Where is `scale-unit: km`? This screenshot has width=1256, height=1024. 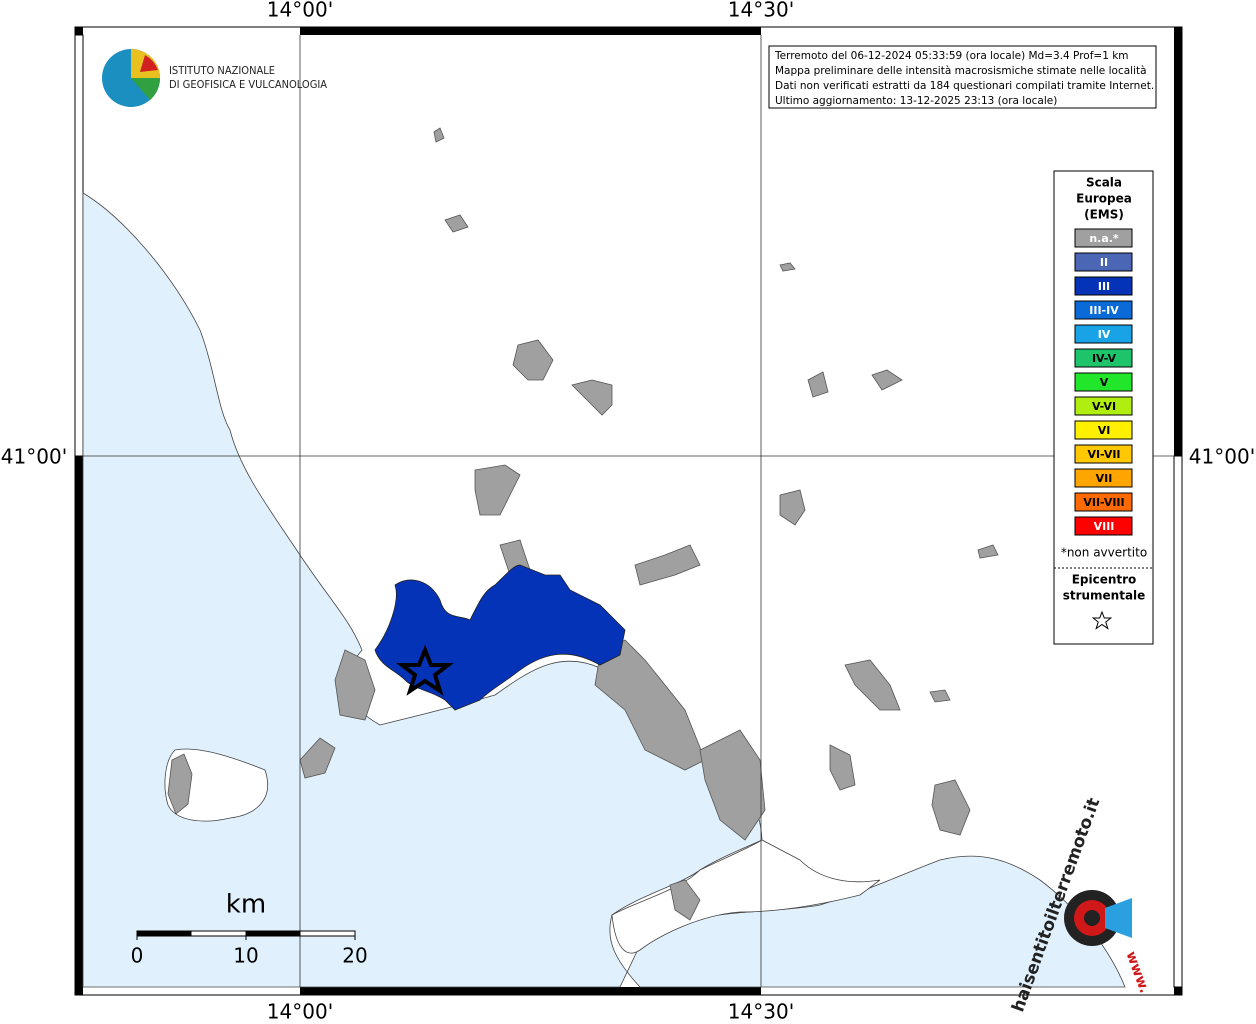
scale-unit: km is located at coordinates (246, 905).